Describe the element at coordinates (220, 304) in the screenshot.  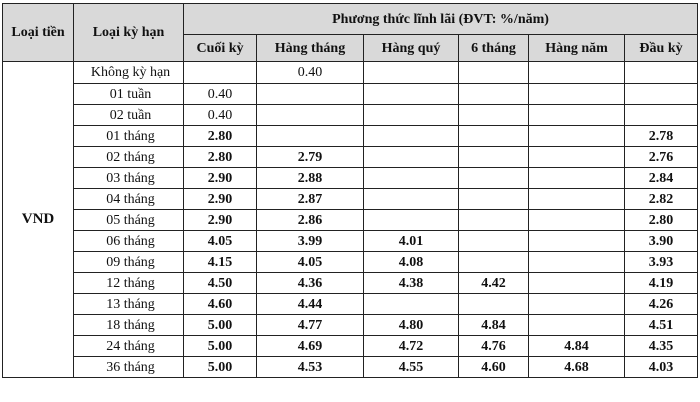
I see `rate-cell: 4.60` at that location.